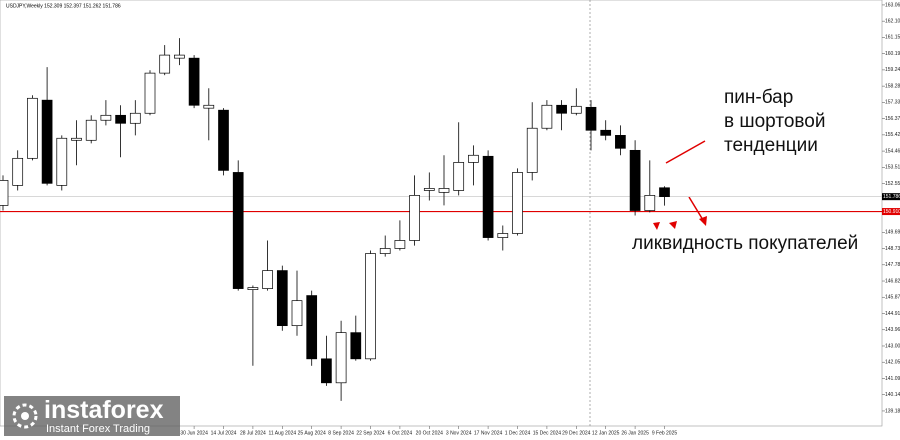 Image resolution: width=900 pixels, height=440 pixels. What do you see at coordinates (576, 433) in the screenshot?
I see `x-tick-label: 29 Dec 2024` at bounding box center [576, 433].